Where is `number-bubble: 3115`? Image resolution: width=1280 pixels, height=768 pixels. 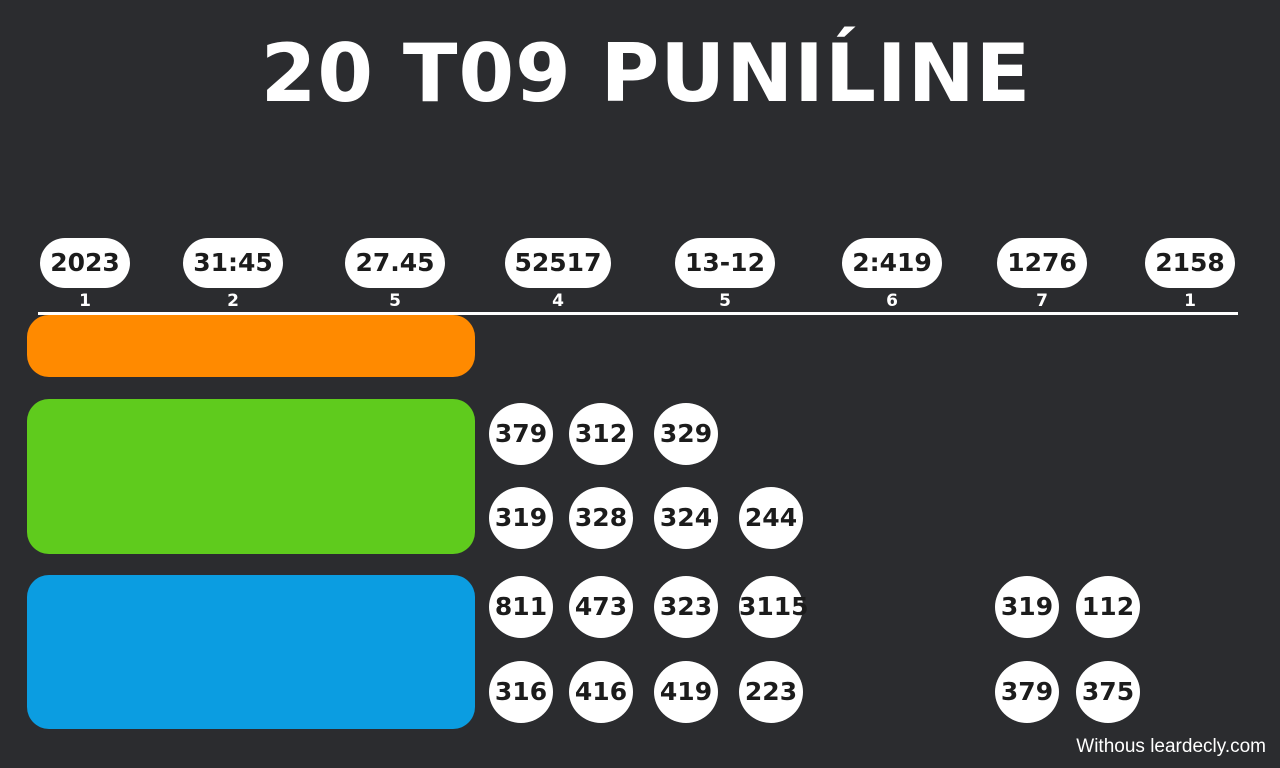
number-bubble: 3115 is located at coordinates (774, 607).